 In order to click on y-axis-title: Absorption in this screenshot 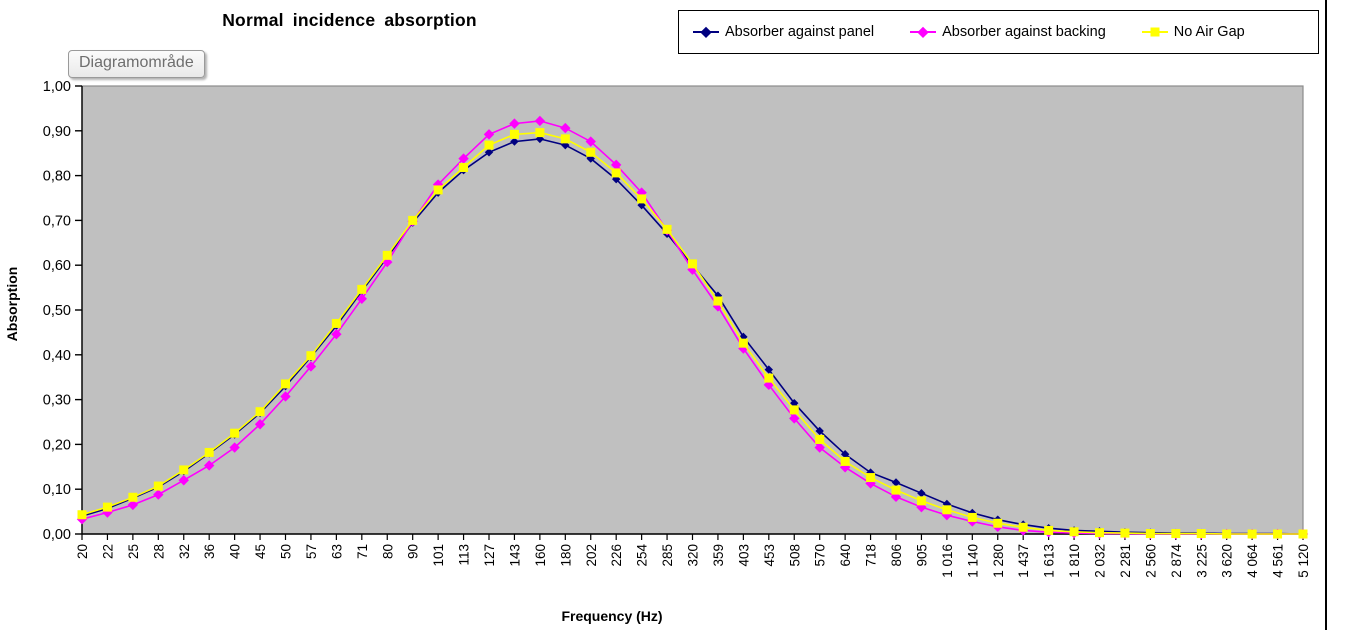, I will do `click(12, 304)`.